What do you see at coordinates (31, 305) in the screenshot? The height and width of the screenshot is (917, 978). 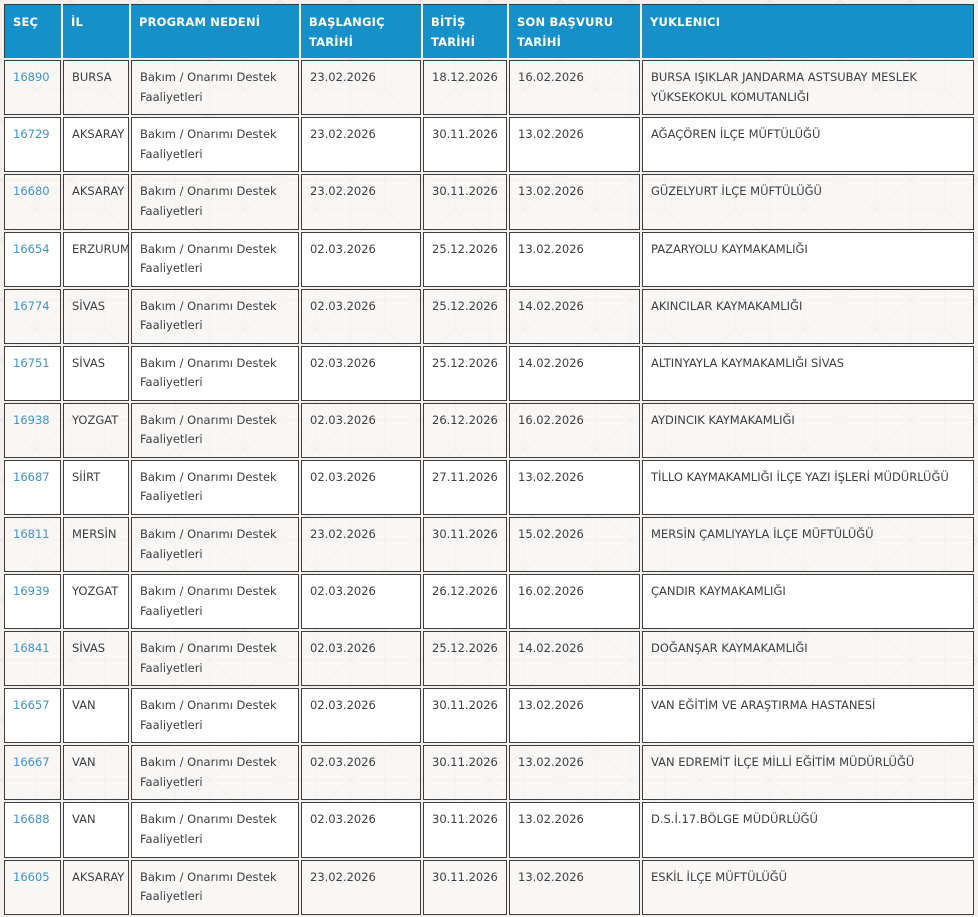 I see `program-id-link: 16774` at bounding box center [31, 305].